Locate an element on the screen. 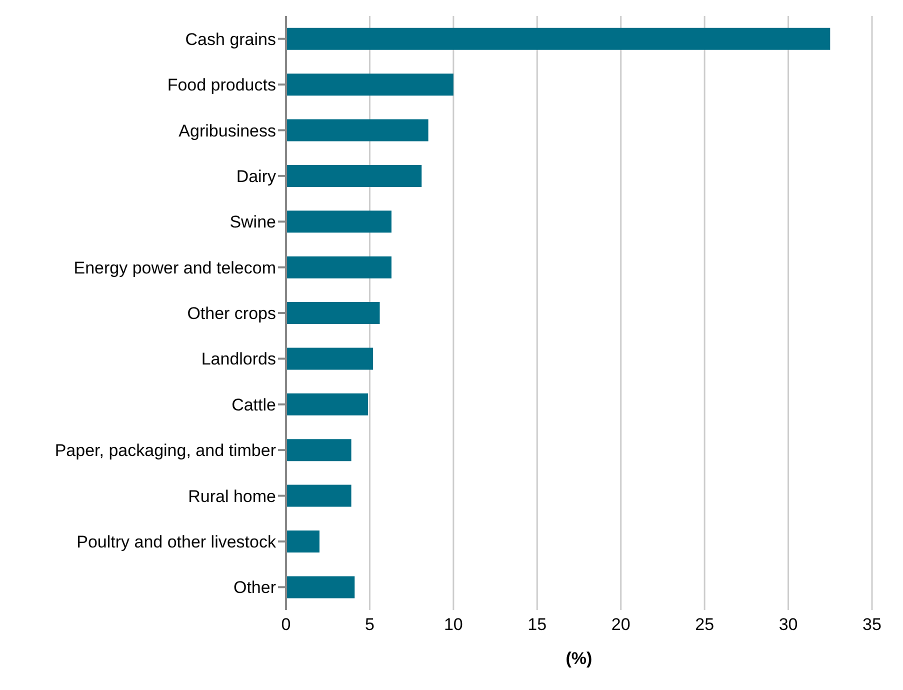 The width and height of the screenshot is (903, 690). y-tick-label: Swine is located at coordinates (253, 222).